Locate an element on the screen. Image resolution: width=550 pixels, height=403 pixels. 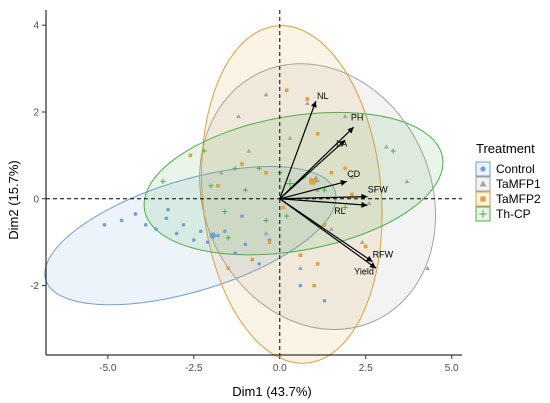
x-tick-label: -5.0 is located at coordinates (108, 368).